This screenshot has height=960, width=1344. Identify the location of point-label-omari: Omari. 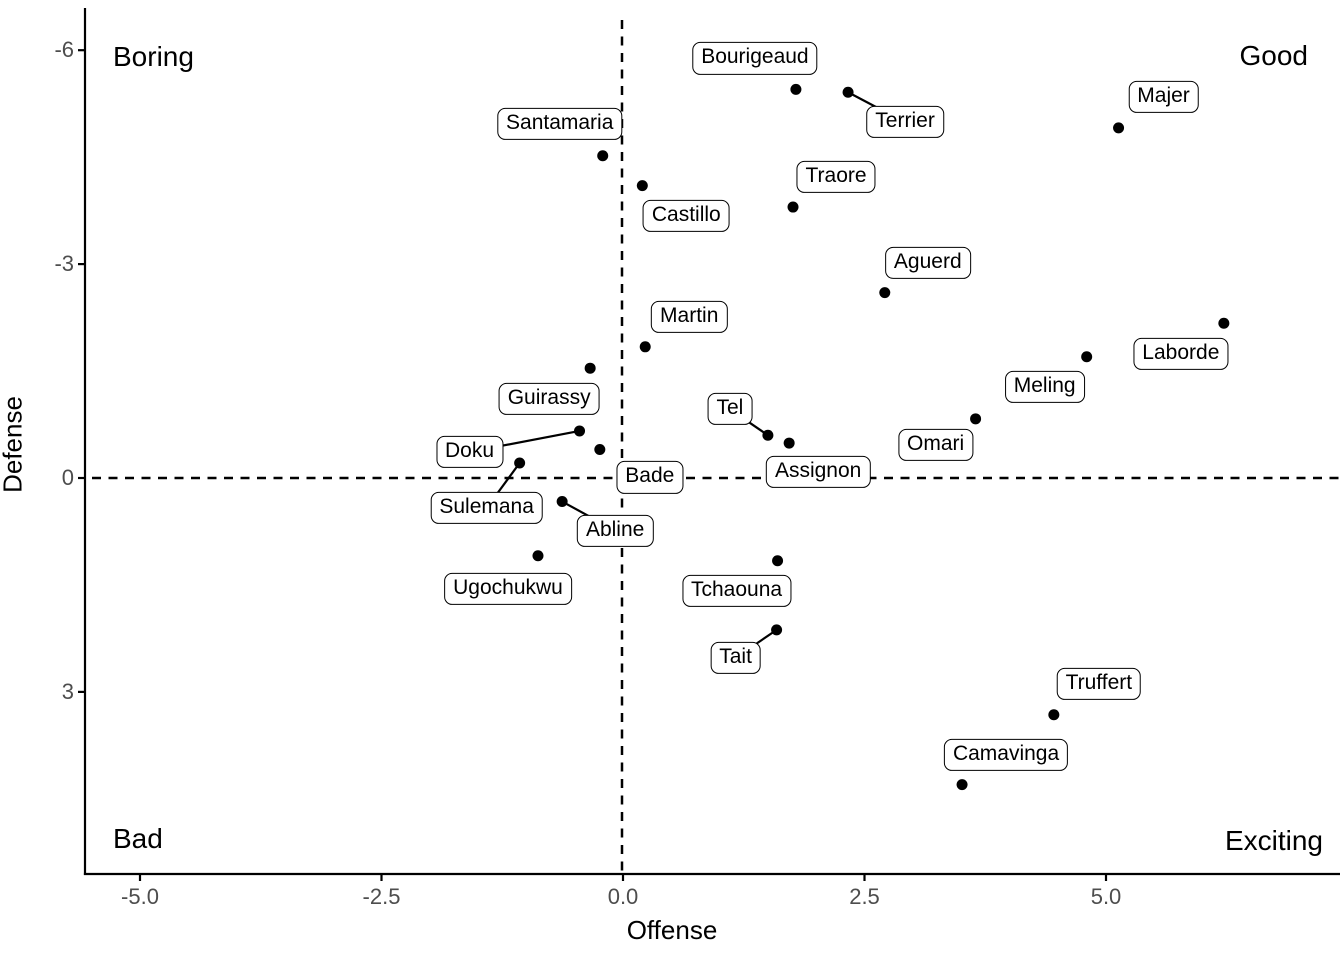
(935, 444).